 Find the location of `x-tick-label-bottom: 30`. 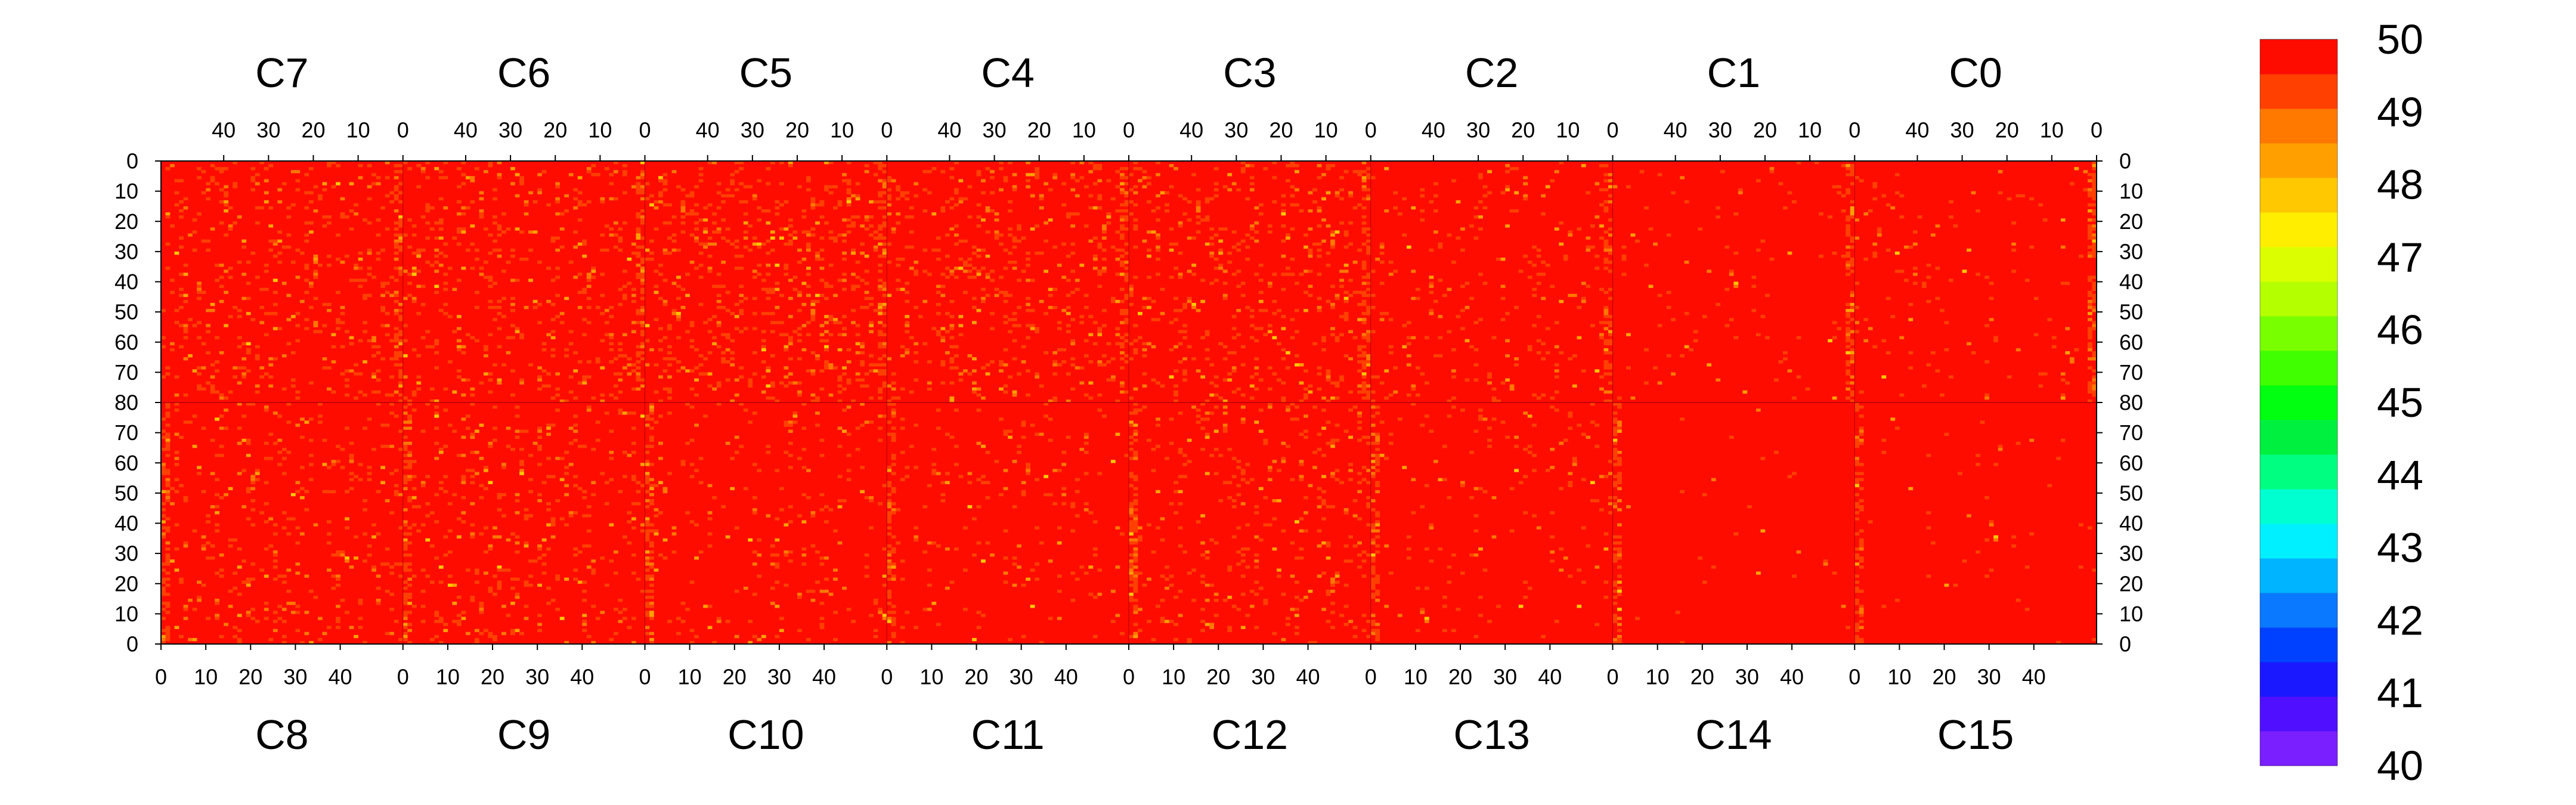

x-tick-label-bottom: 30 is located at coordinates (1263, 677).